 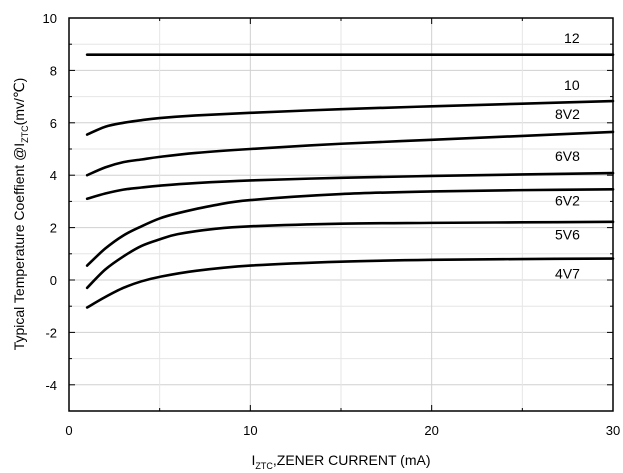 What do you see at coordinates (68, 430) in the screenshot?
I see `x-tick-label: 0` at bounding box center [68, 430].